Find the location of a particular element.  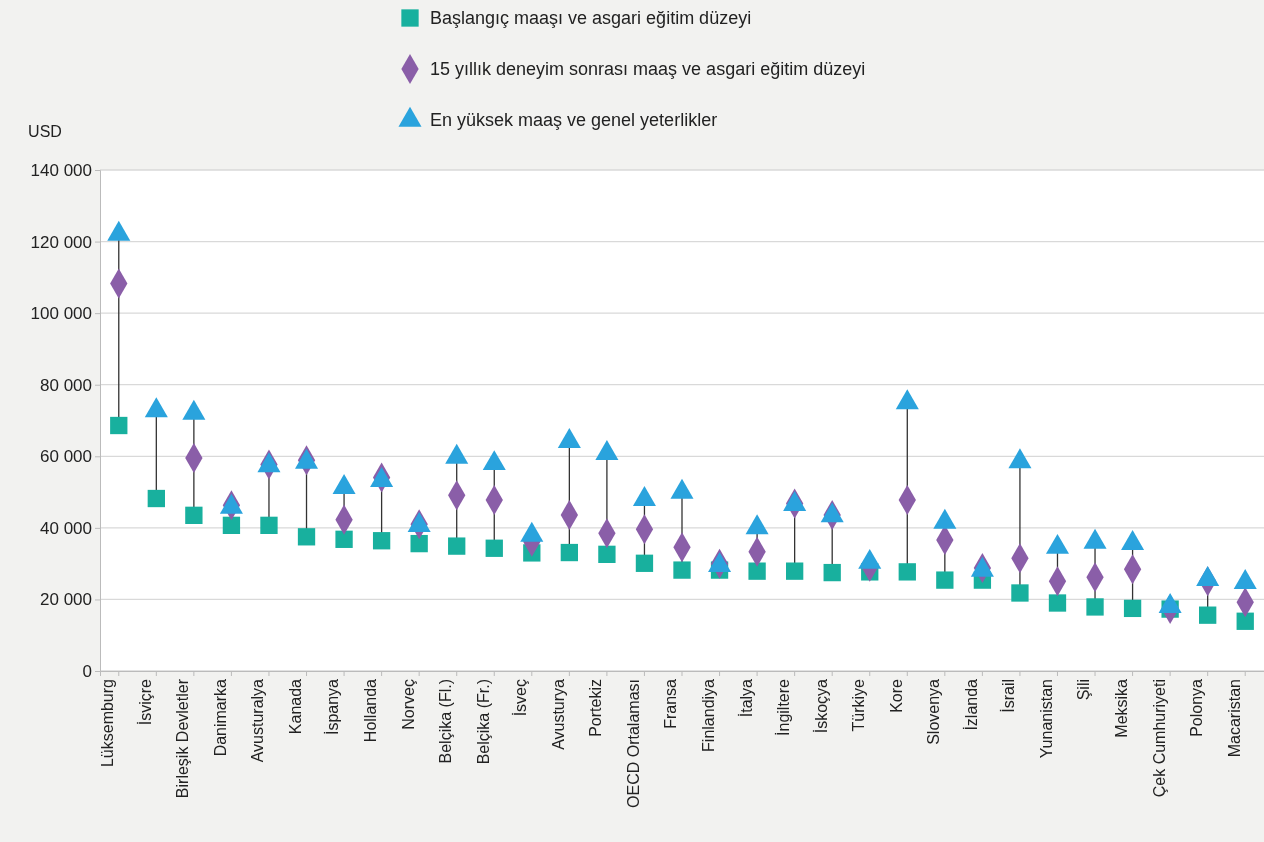

x-tick-label: Finlandiya is located at coordinates (708, 715).